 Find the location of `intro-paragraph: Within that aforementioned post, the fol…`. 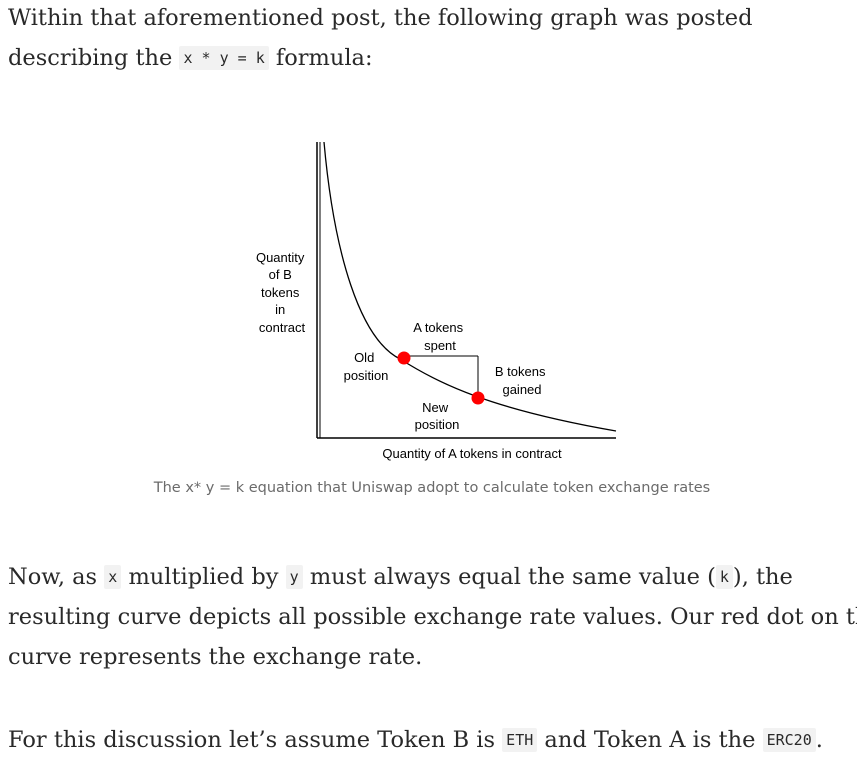

intro-paragraph: Within that aforementioned post, the fol… is located at coordinates (380, 39).